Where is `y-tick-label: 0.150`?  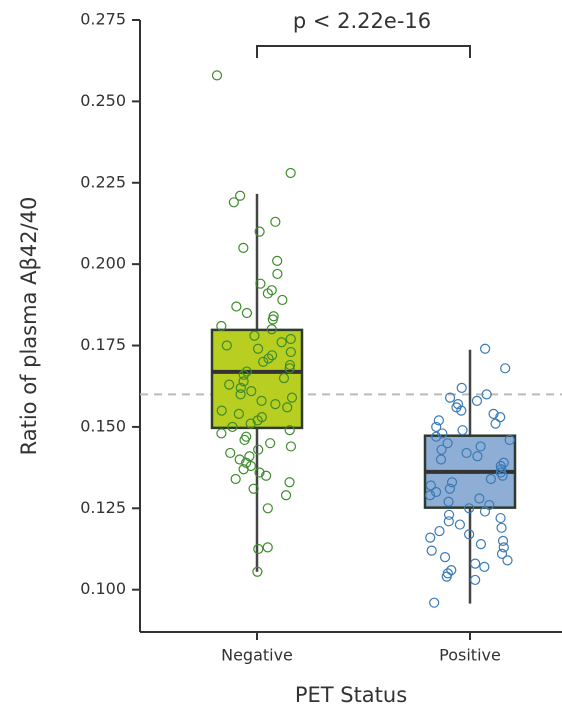
y-tick-label: 0.150 is located at coordinates (103, 425).